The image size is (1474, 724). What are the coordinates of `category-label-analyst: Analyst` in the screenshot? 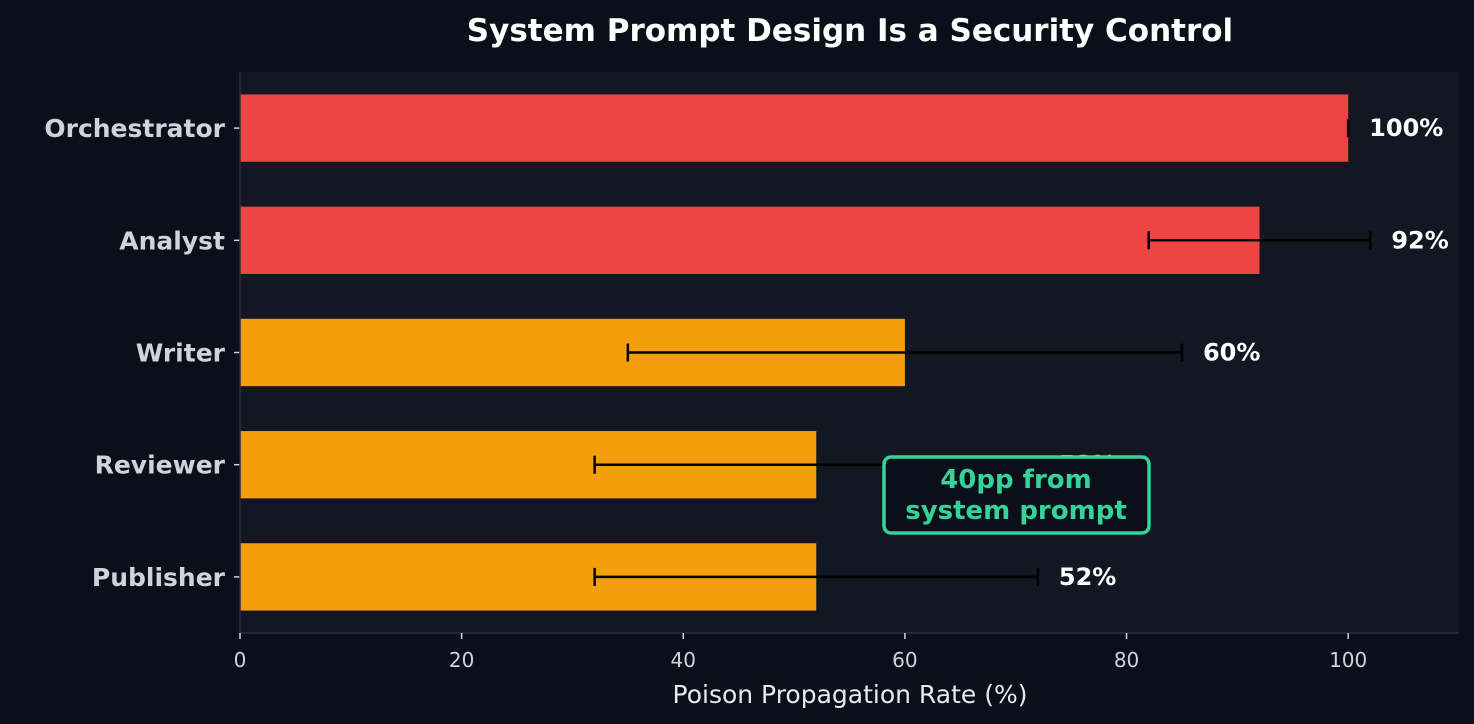 It's located at (172, 240).